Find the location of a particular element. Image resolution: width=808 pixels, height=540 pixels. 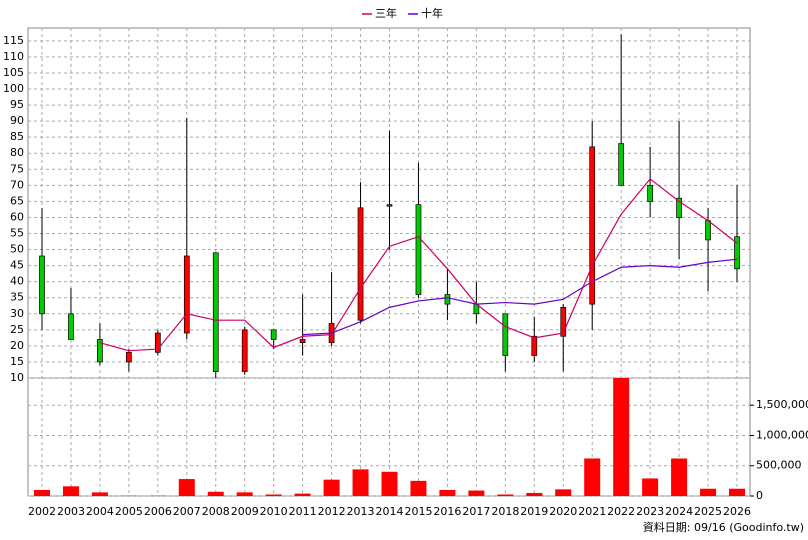

x-tick-label: 2010 is located at coordinates (274, 511).